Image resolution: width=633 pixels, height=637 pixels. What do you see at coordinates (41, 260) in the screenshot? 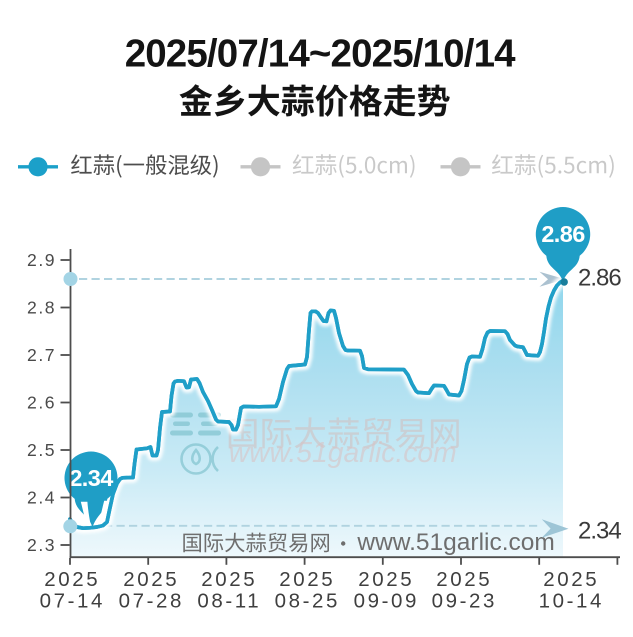
I see `svg-text: 2.9` at bounding box center [41, 260].